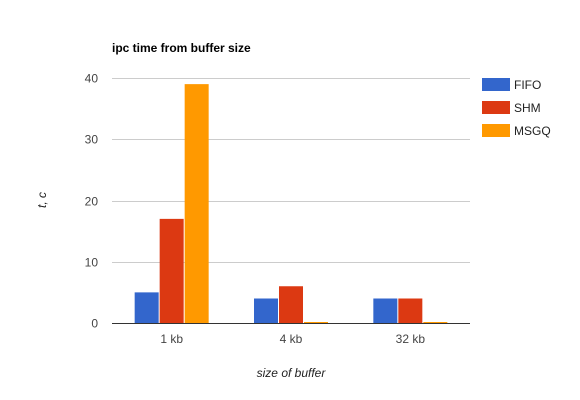  I want to click on y-axis-ticks: 0 10 20 30 40, so click(92, 201).